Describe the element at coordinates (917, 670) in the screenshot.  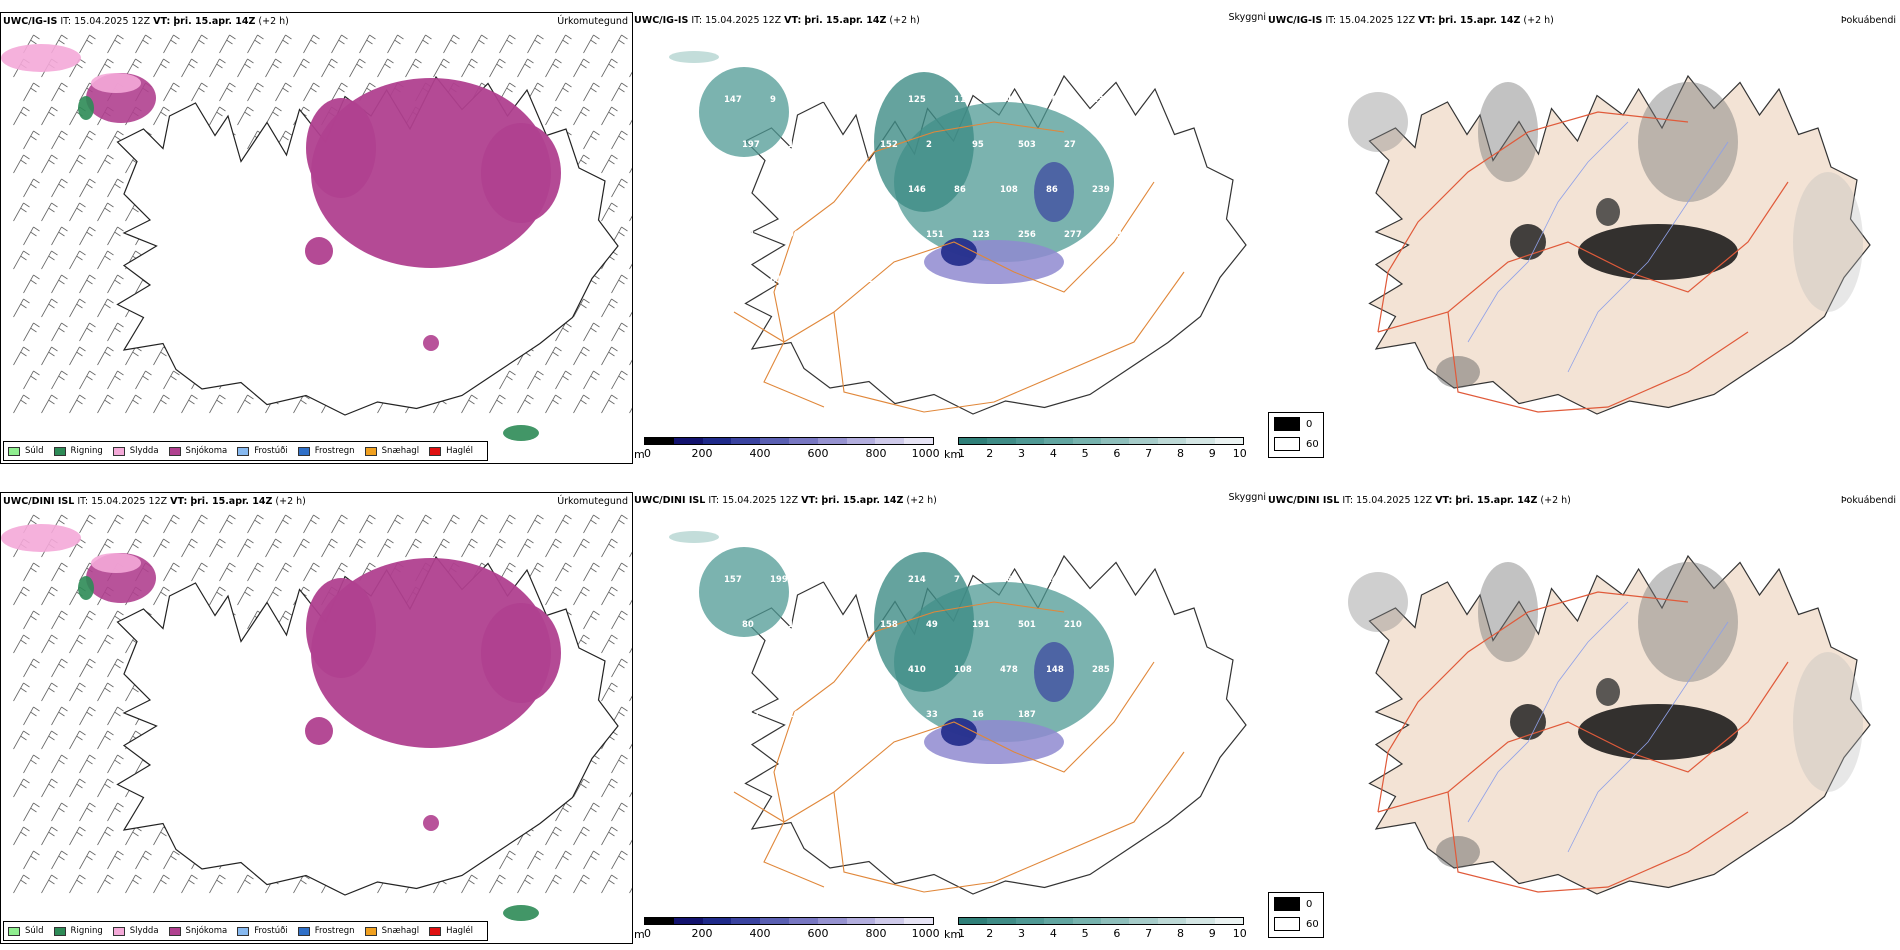
I see `cloud-value-label: 410` at that location.